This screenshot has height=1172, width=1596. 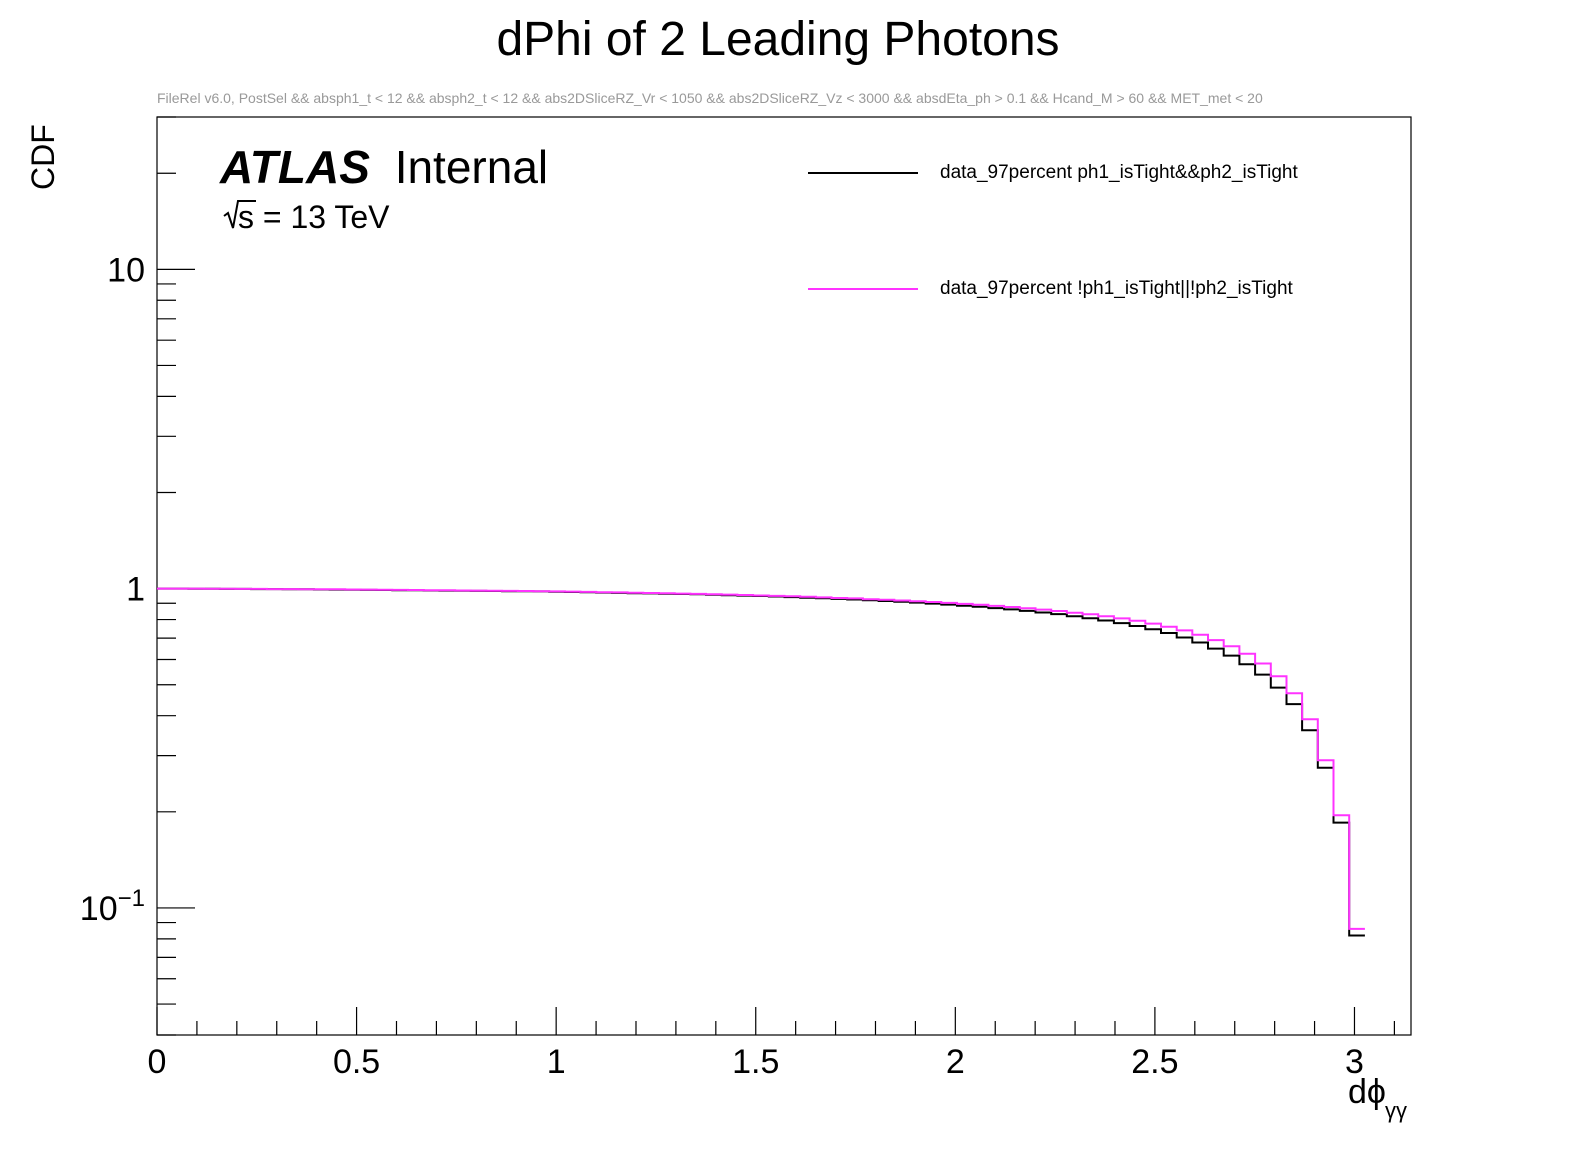 What do you see at coordinates (356, 1062) in the screenshot?
I see `x-tick-label: 0.5` at bounding box center [356, 1062].